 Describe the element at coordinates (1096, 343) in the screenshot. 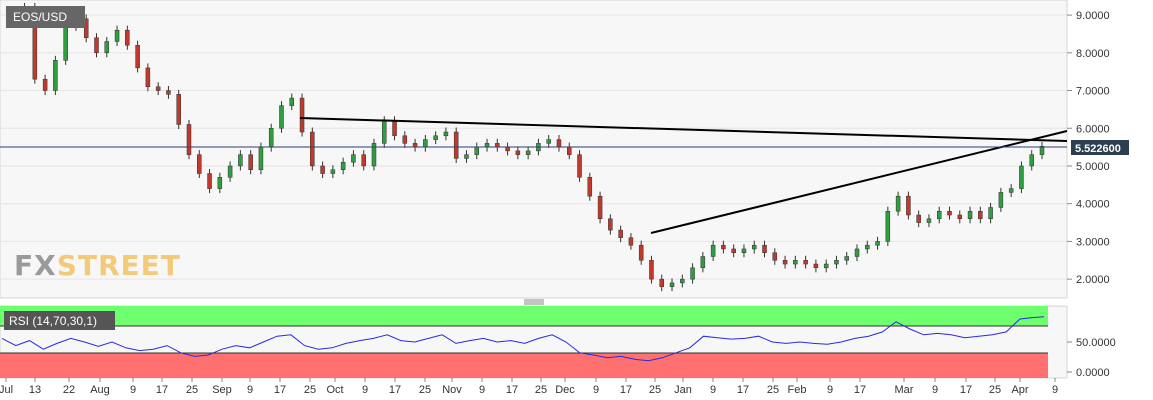

I see `rsi-tick-label: 50.0000` at that location.